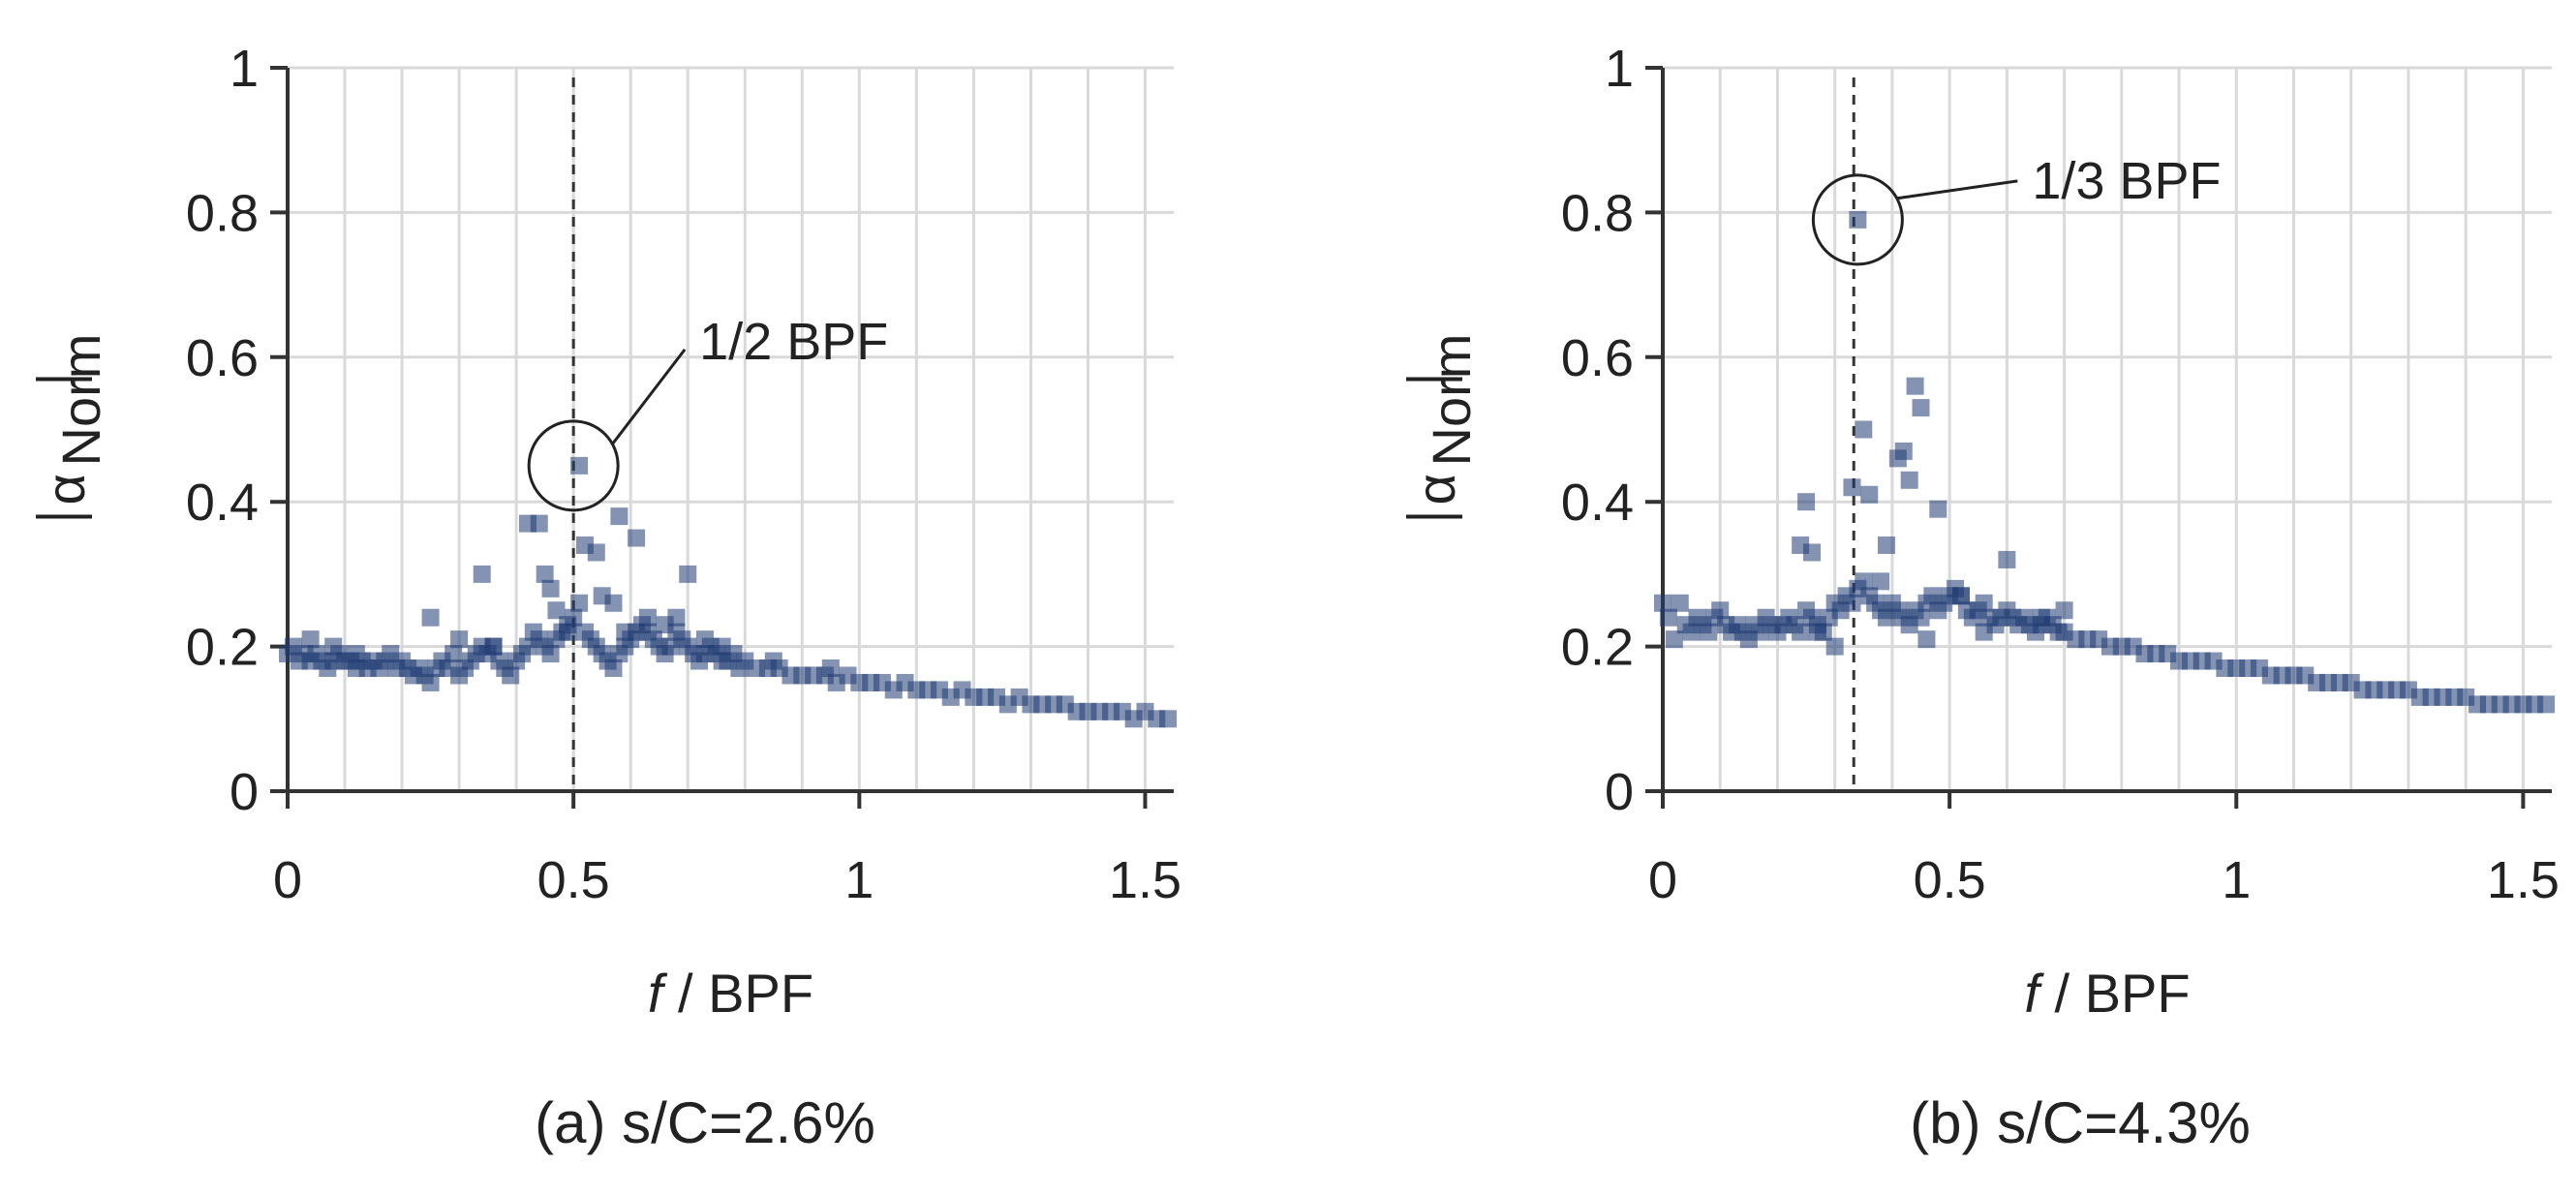 Image resolution: width=2576 pixels, height=1195 pixels. Describe the element at coordinates (793, 342) in the screenshot. I see `annotation-label: 1/2 BPF` at that location.